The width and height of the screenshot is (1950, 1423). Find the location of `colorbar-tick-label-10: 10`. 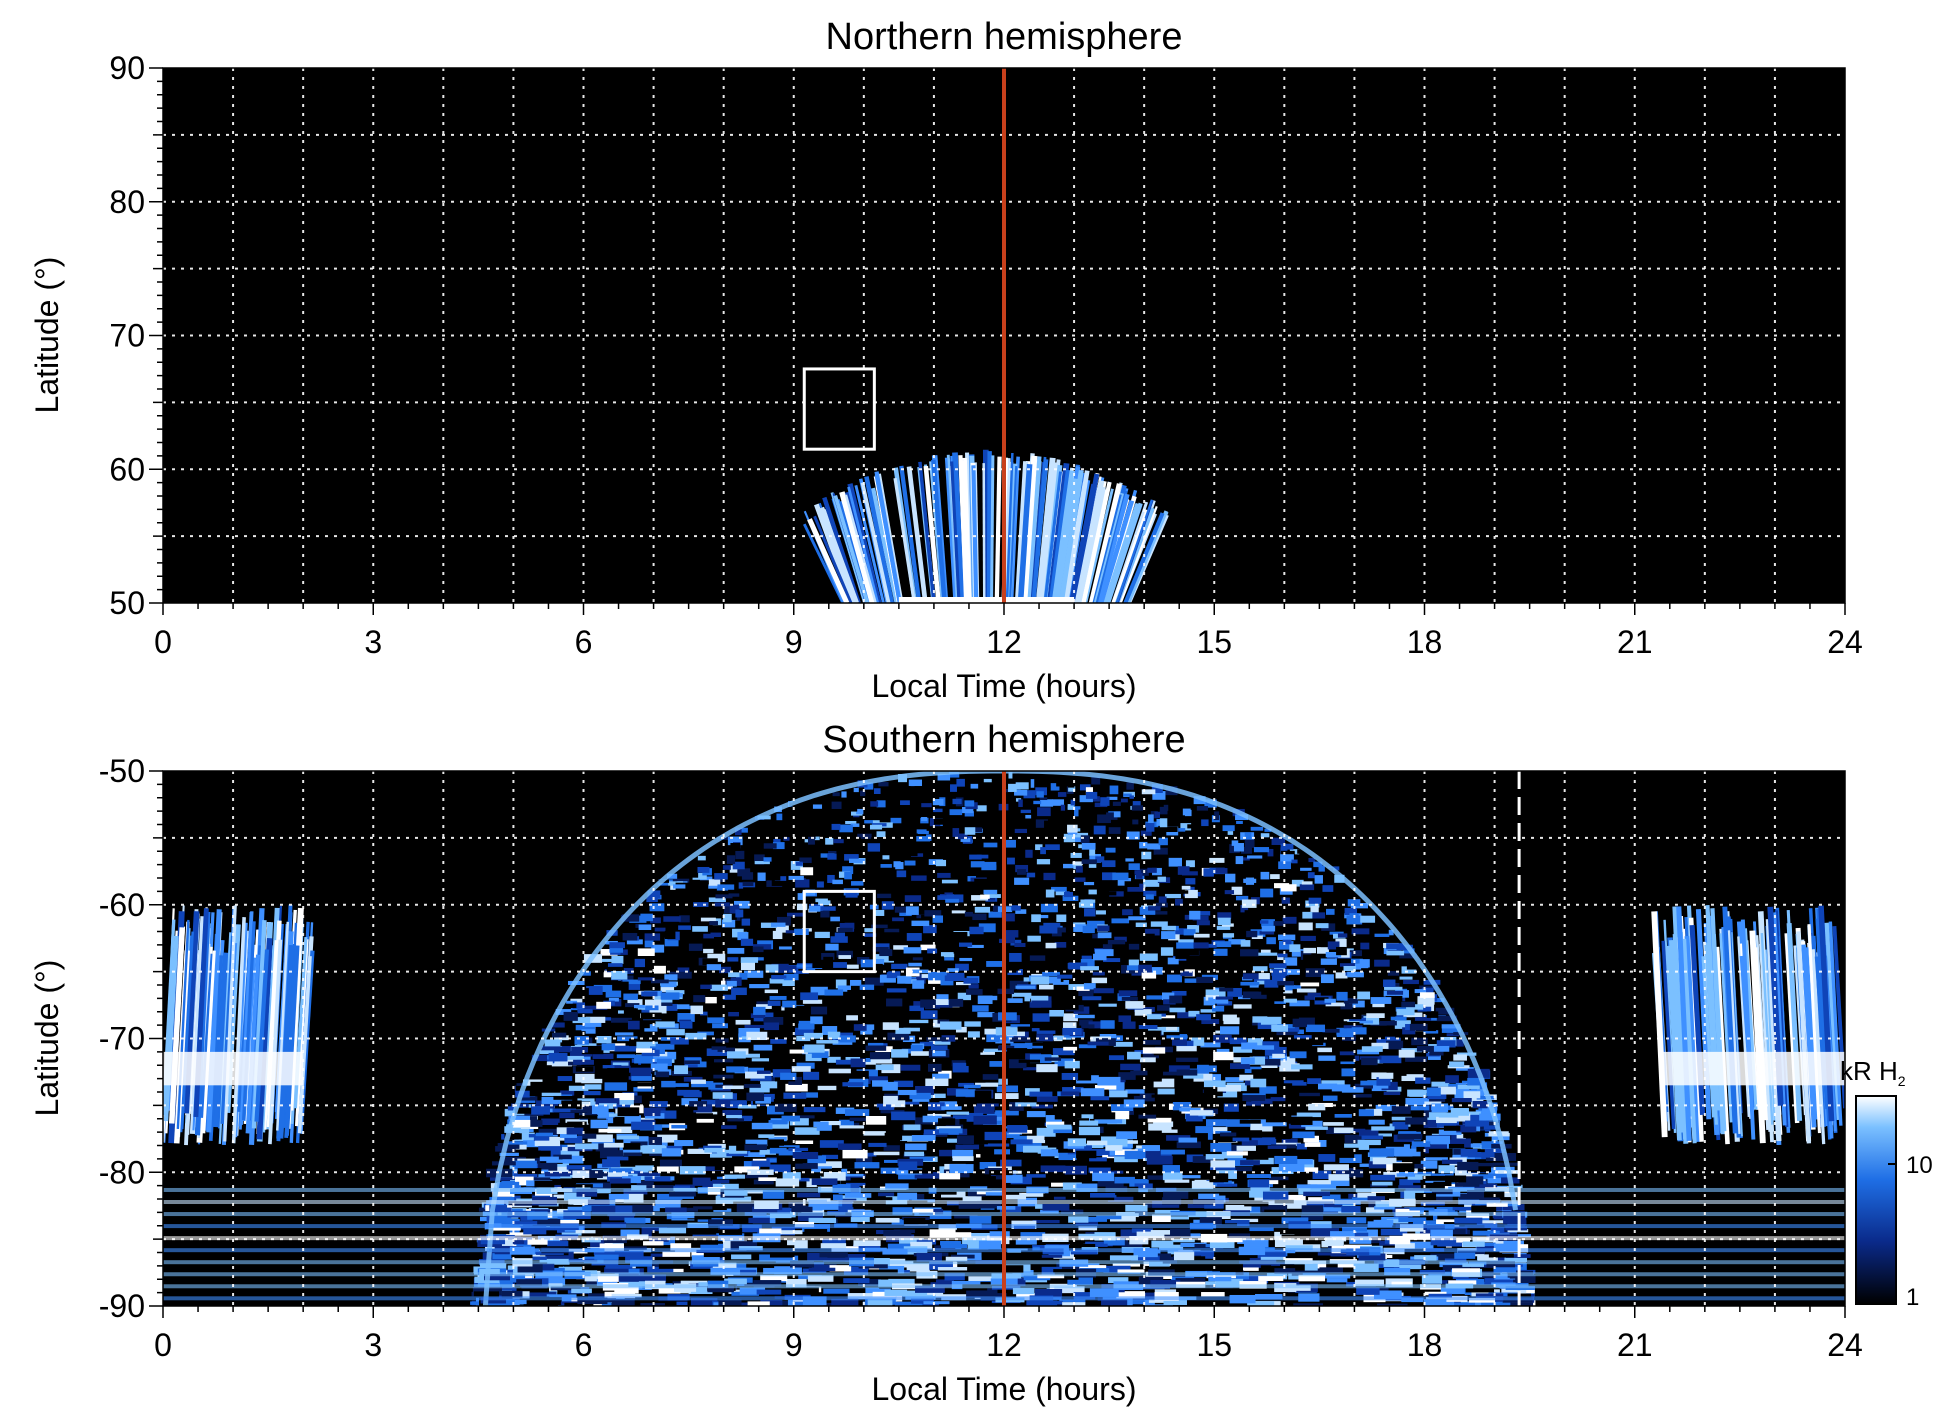

colorbar-tick-label-10: 10 is located at coordinates (1919, 1165).